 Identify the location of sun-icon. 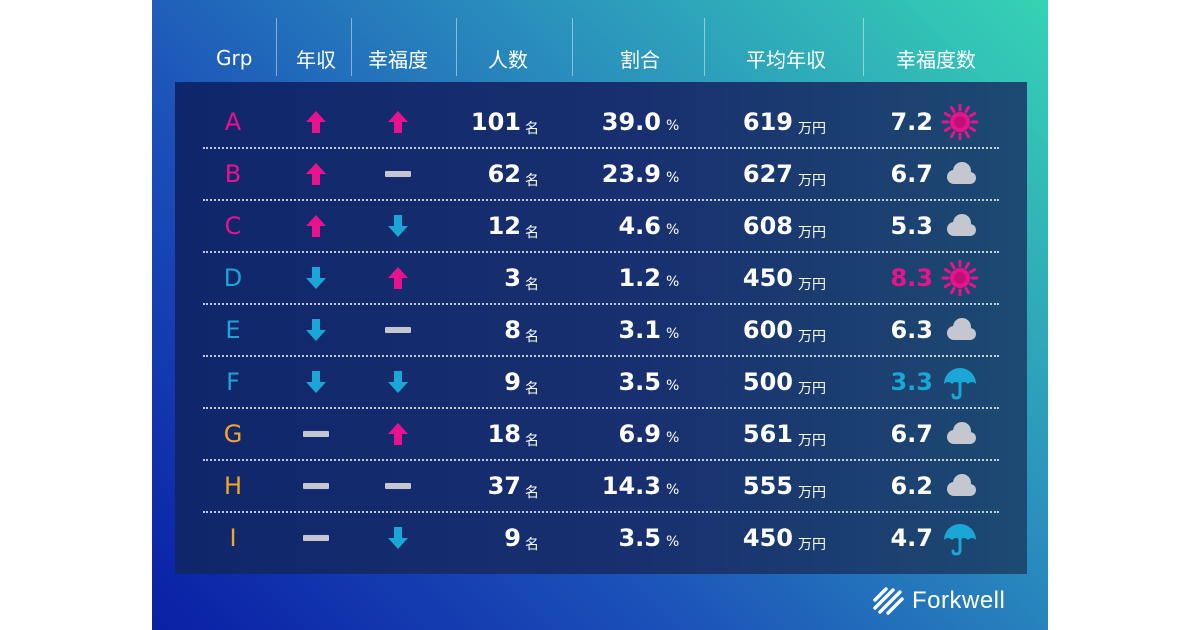
(960, 278).